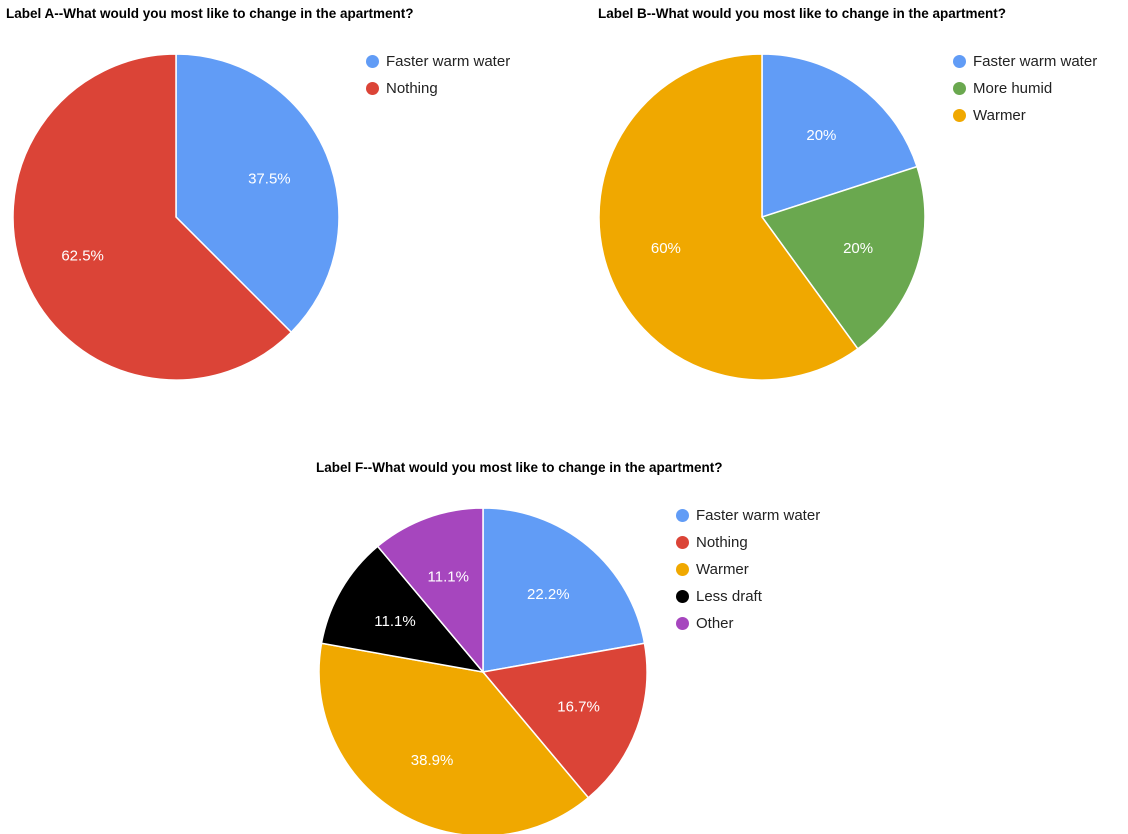 The width and height of the screenshot is (1128, 834). What do you see at coordinates (748, 623) in the screenshot?
I see `legend-item: Other` at bounding box center [748, 623].